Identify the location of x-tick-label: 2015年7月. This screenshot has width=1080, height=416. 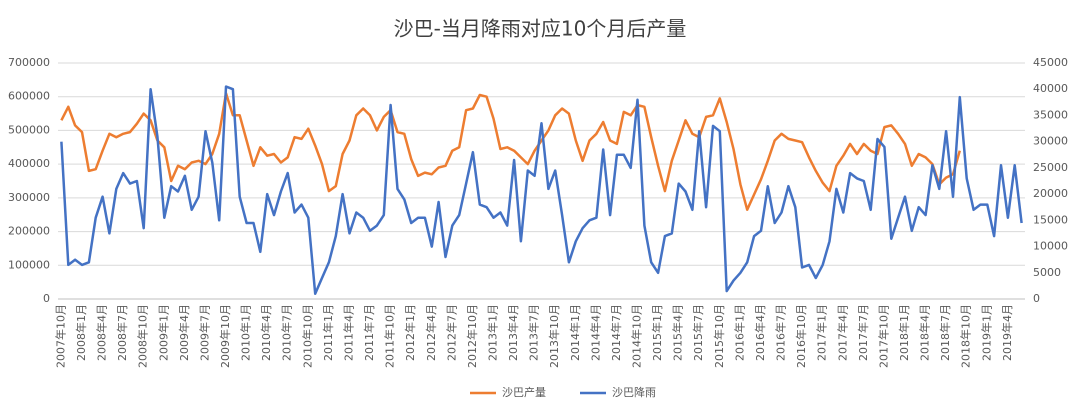
(698, 332).